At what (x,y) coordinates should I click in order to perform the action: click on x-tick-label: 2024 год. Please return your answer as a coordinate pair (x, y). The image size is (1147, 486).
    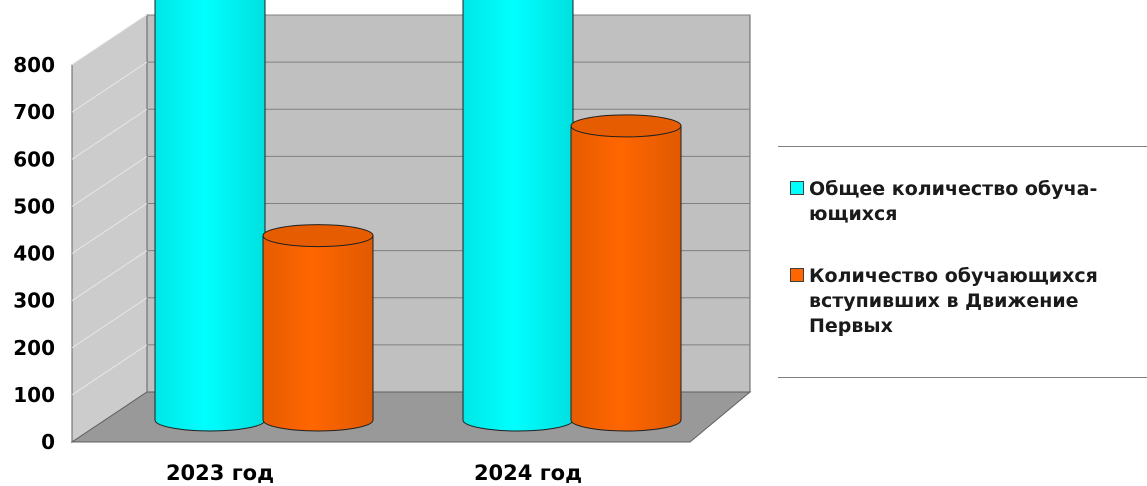
    Looking at the image, I should click on (528, 473).